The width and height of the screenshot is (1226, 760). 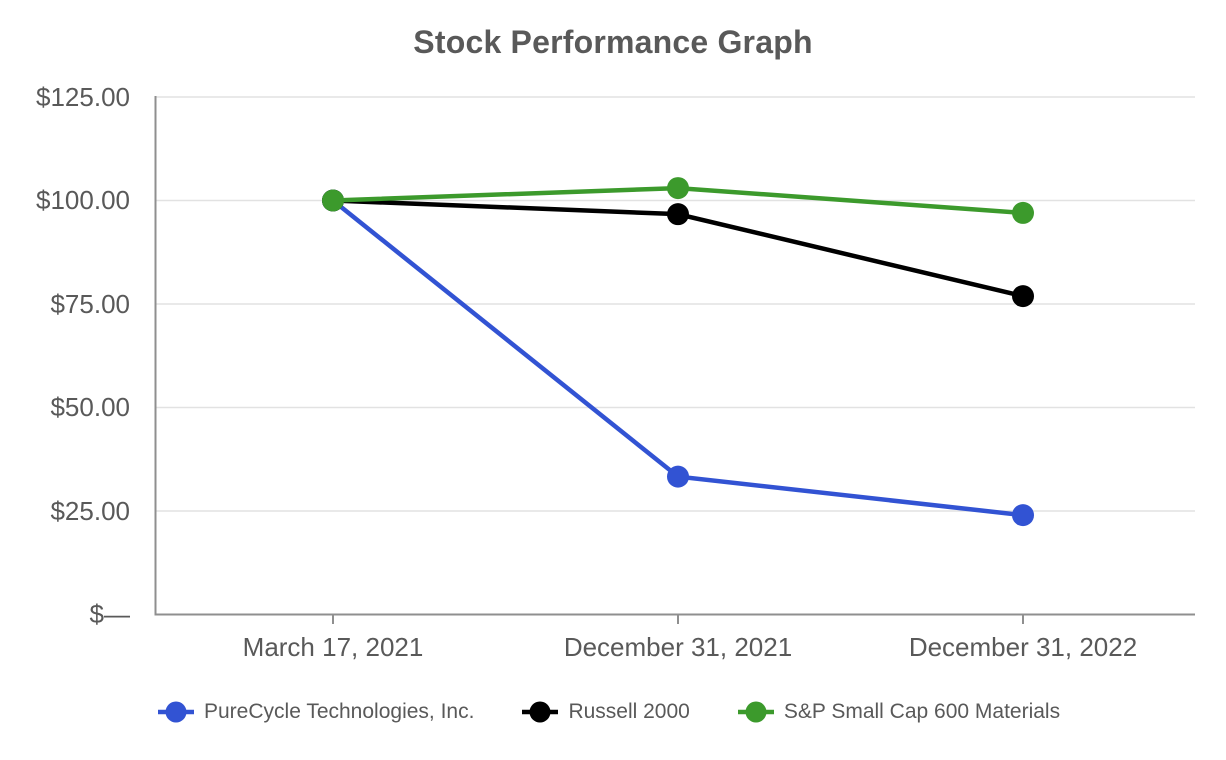 What do you see at coordinates (629, 711) in the screenshot?
I see `legend-label: Russell 2000` at bounding box center [629, 711].